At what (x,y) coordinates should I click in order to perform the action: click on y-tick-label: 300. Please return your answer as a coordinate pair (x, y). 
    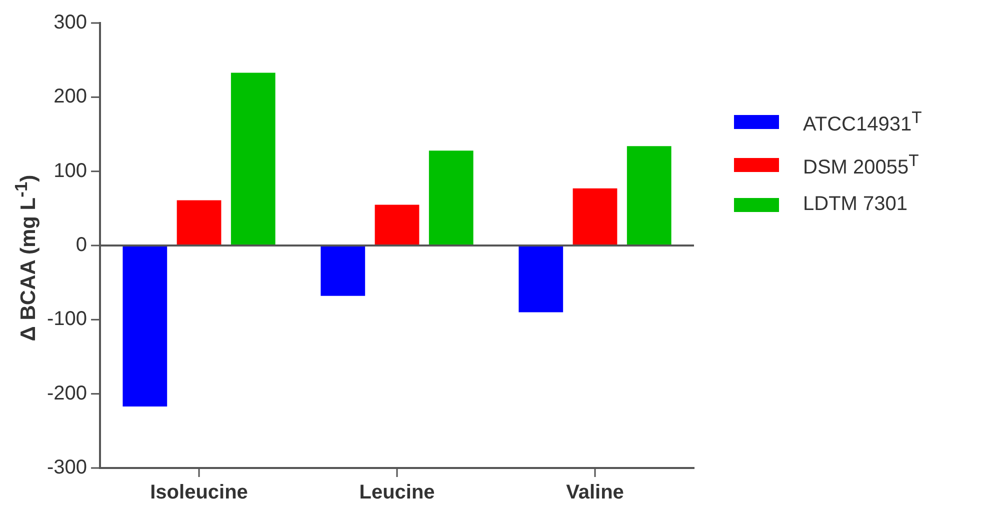
    Looking at the image, I should click on (71, 23).